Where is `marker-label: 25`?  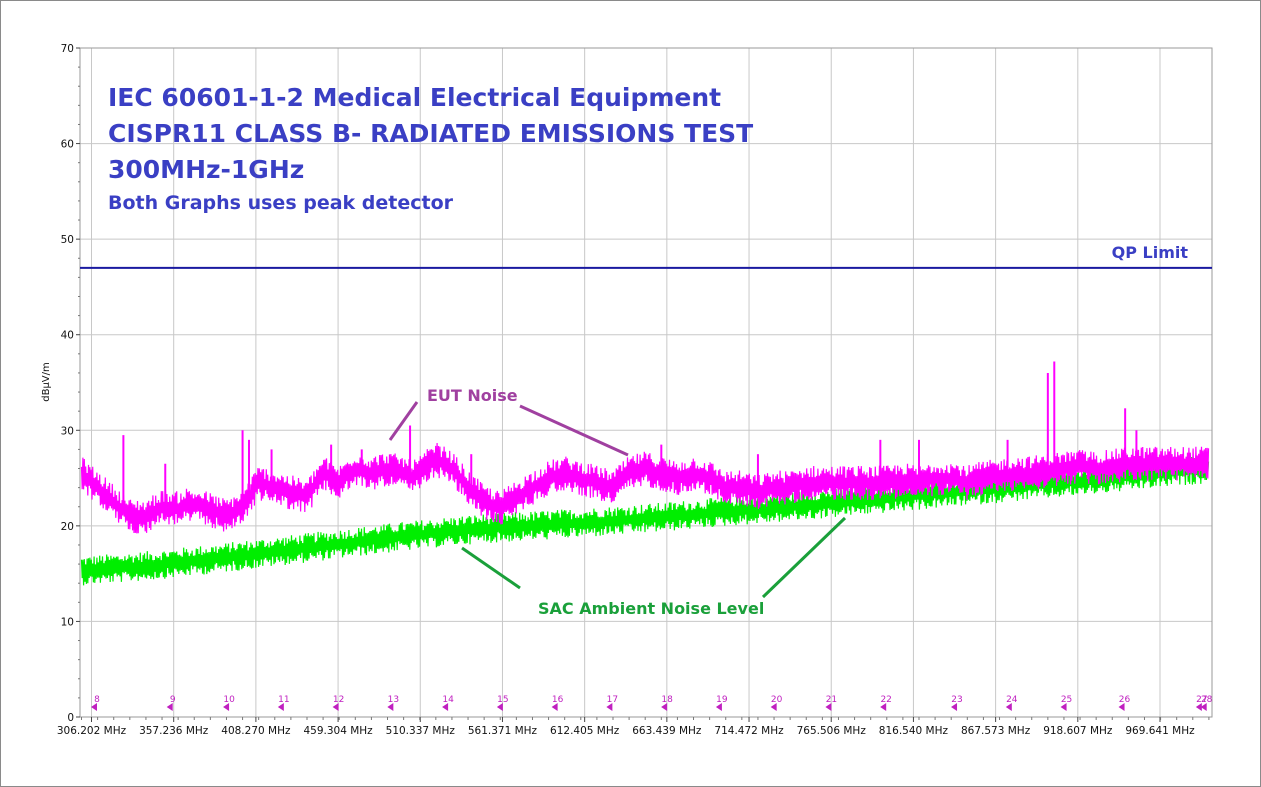
marker-label: 25 is located at coordinates (1066, 700).